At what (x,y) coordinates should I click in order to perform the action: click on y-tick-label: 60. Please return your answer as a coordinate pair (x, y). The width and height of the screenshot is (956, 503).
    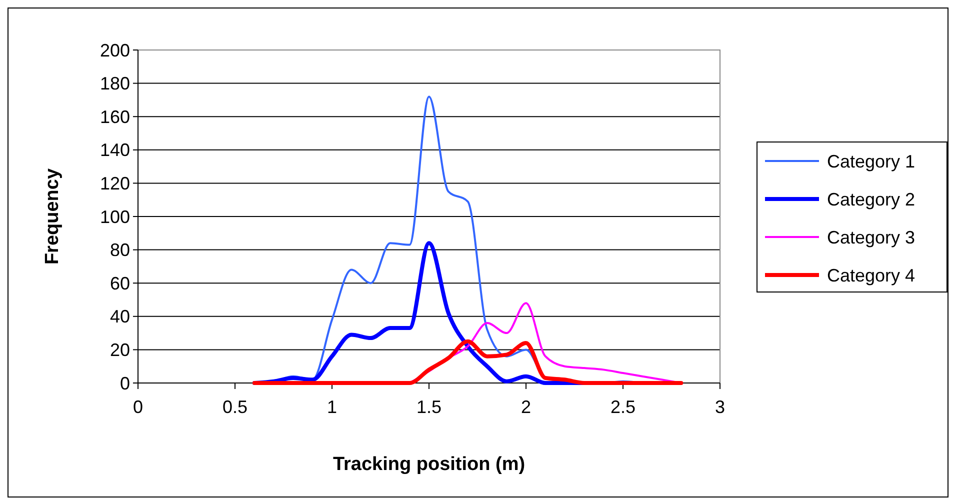
    Looking at the image, I should click on (120, 283).